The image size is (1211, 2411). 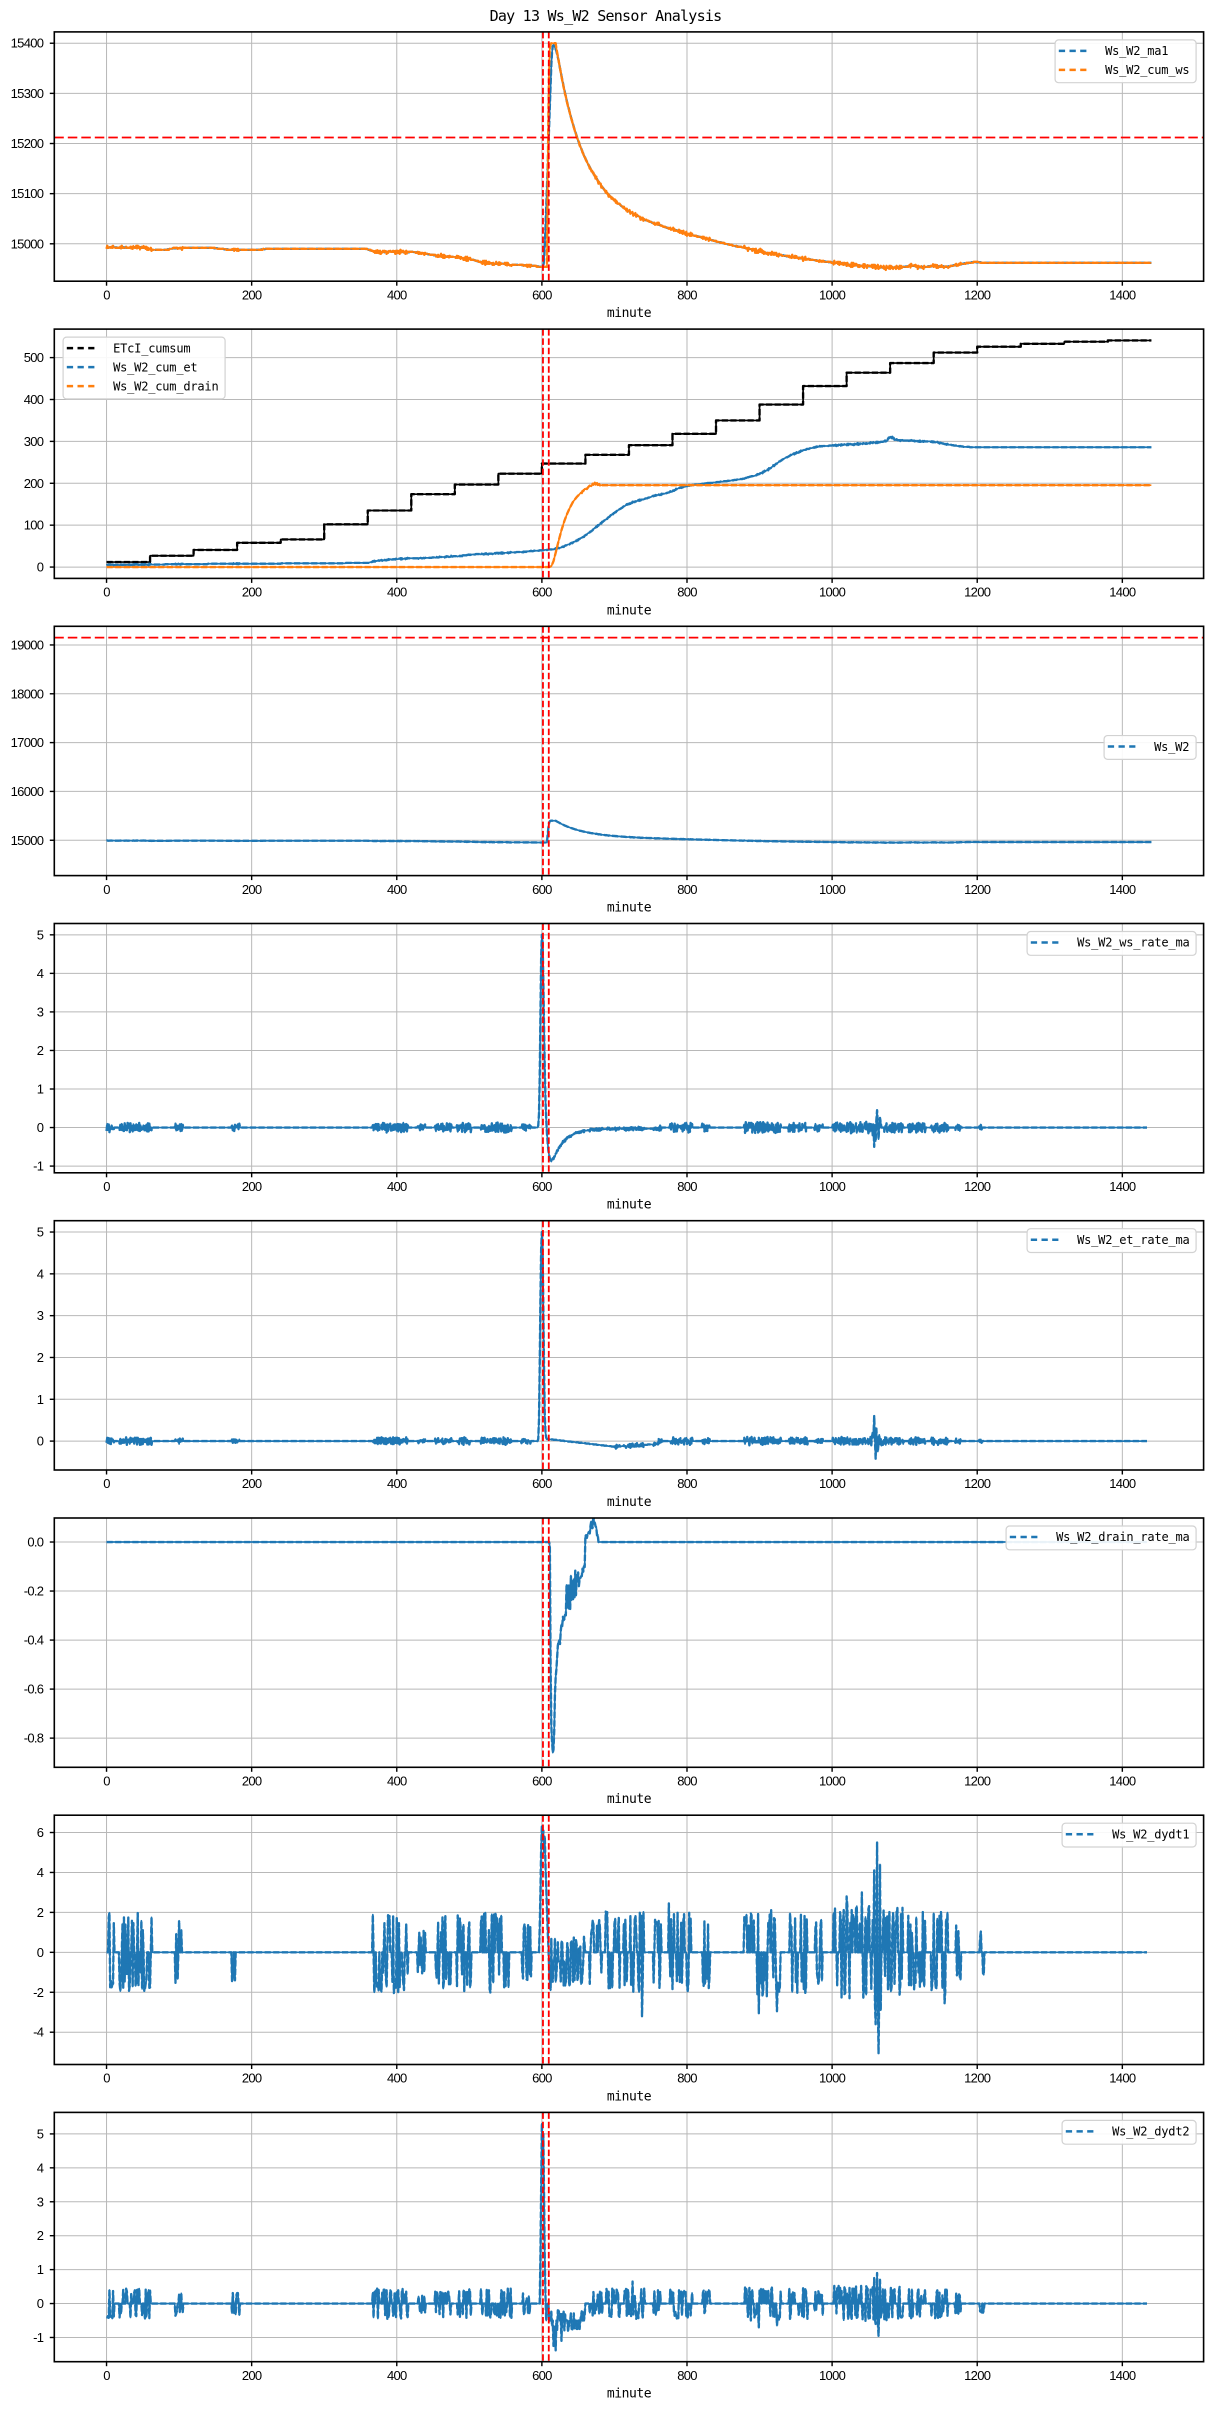 I want to click on legend-label: Ws_W2_ws_rate_ma, so click(x=1133, y=943).